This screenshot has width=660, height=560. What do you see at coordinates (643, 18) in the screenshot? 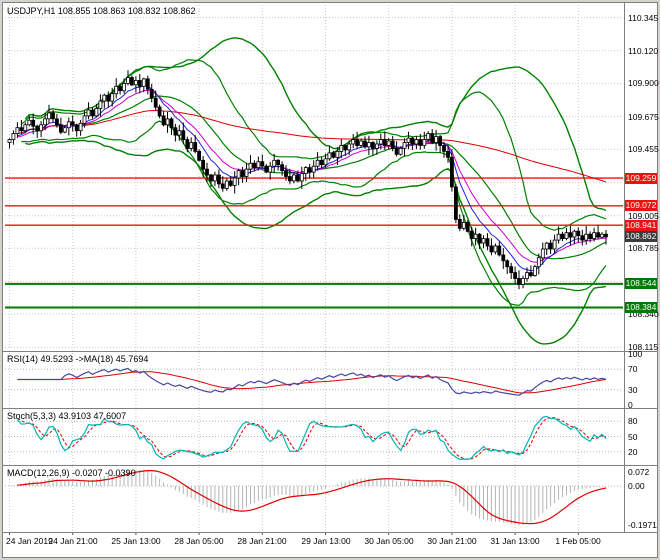
I see `price-scale-label: 110.345` at bounding box center [643, 18].